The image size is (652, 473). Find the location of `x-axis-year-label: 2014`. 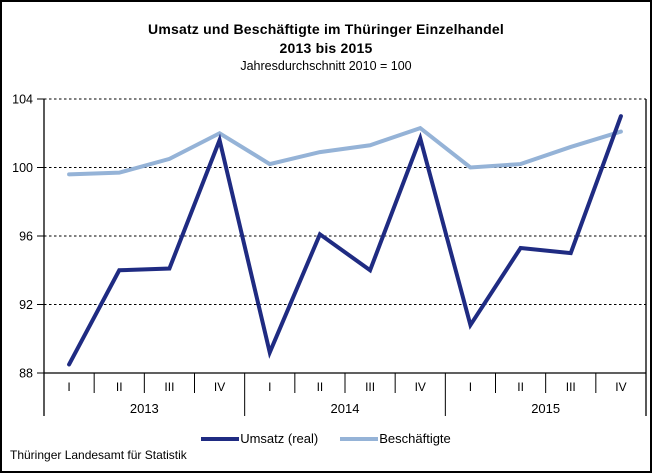

x-axis-year-label: 2014 is located at coordinates (345, 408).